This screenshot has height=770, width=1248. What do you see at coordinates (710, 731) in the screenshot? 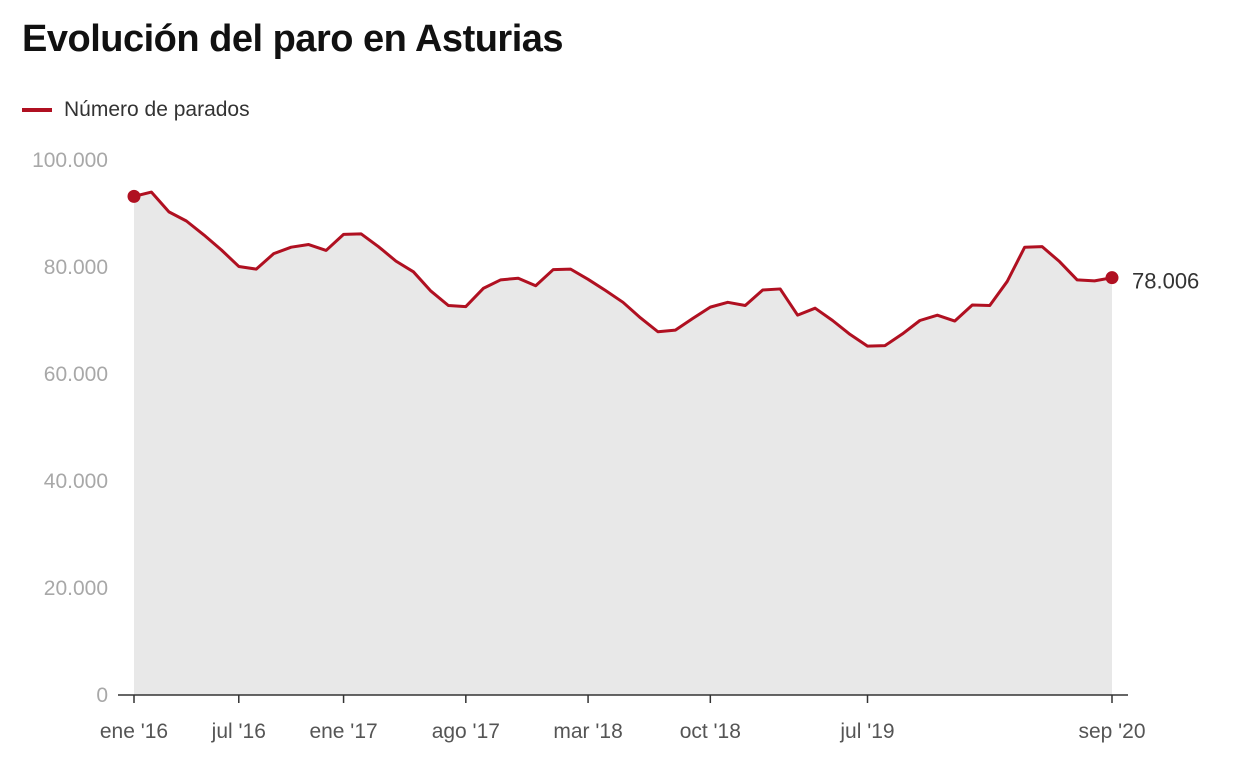
I see `x-tick-label: oct '18` at bounding box center [710, 731].